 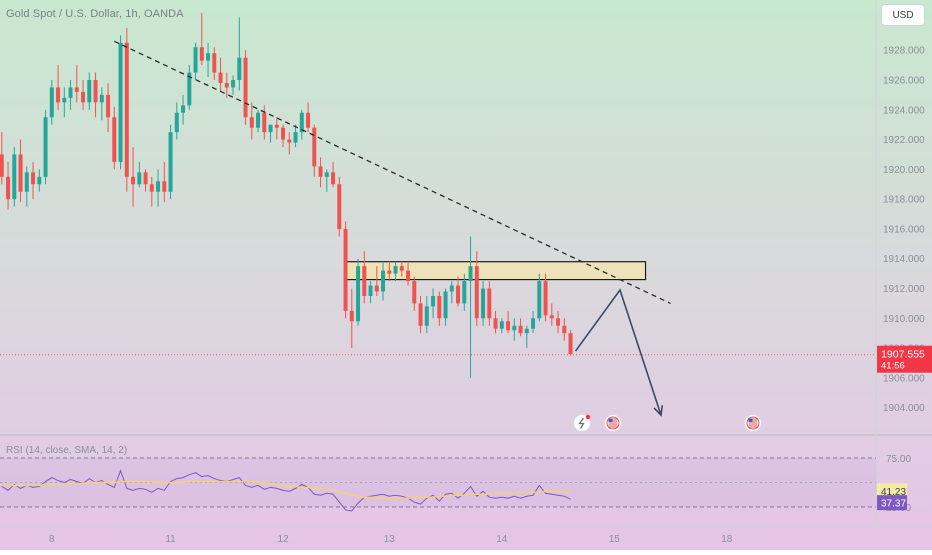 I want to click on time-tick-label: 12, so click(x=283, y=539).